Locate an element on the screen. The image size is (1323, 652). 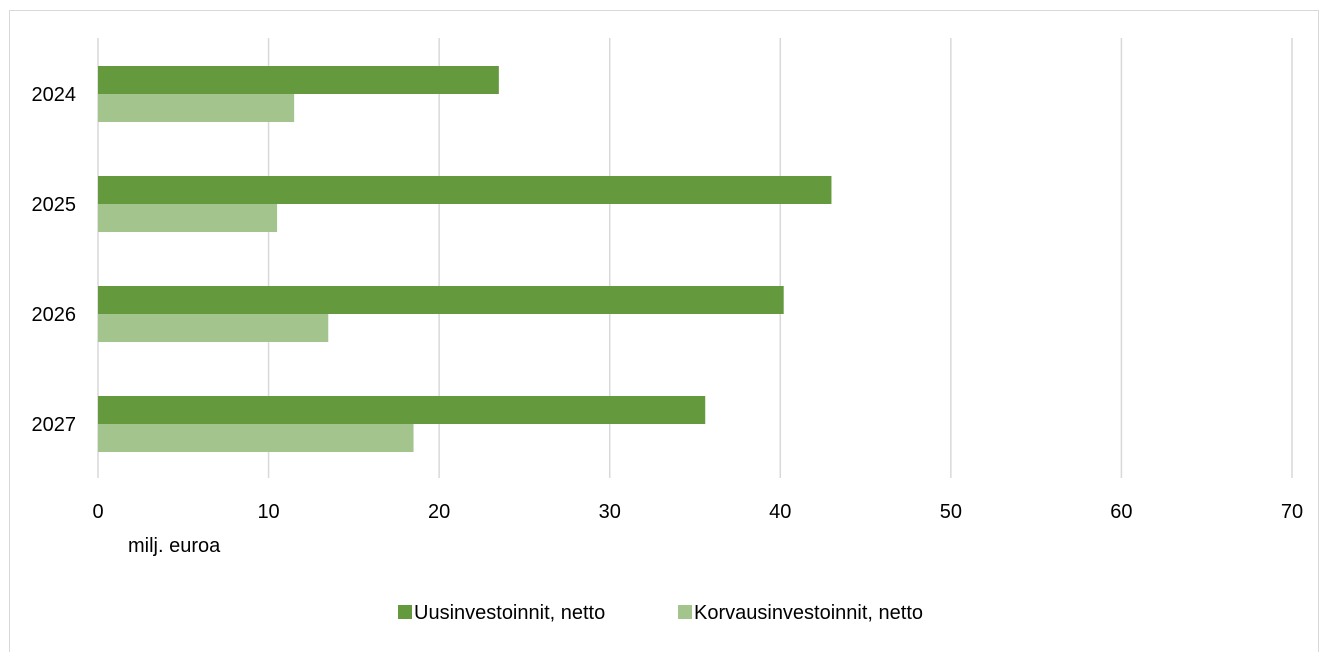
x-tick-label: 60 is located at coordinates (1121, 512).